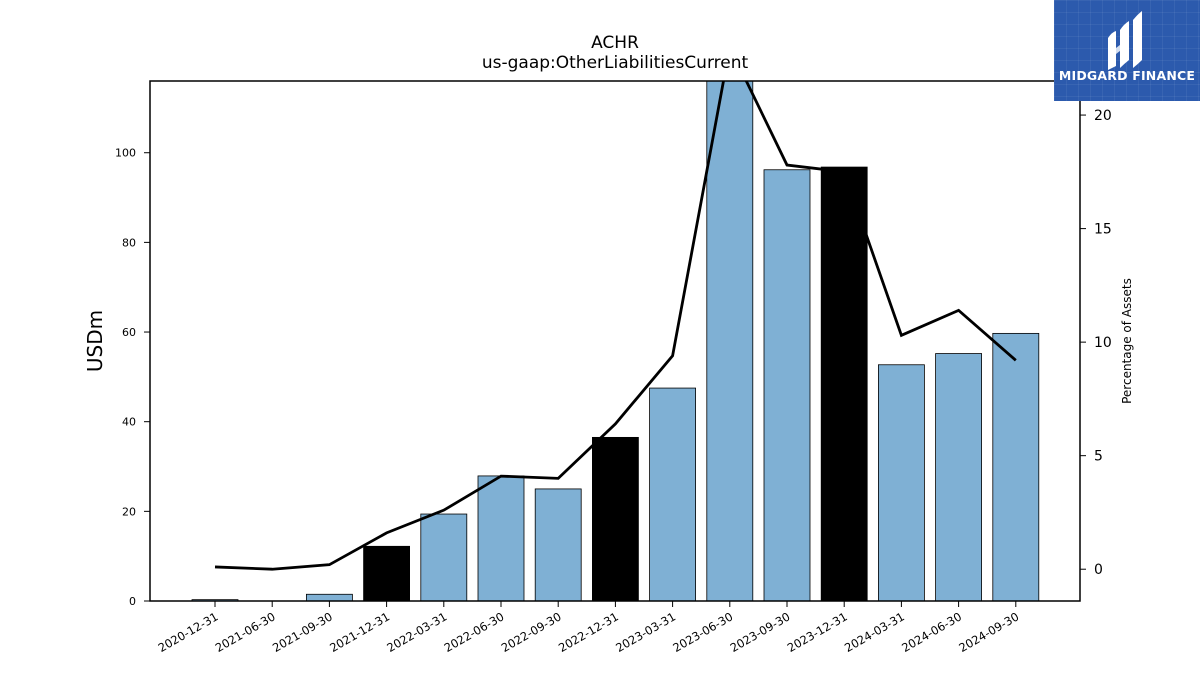 Image resolution: width=1200 pixels, height=675 pixels. Describe the element at coordinates (132, 601) in the screenshot. I see `y-tick-label: 0` at that location.